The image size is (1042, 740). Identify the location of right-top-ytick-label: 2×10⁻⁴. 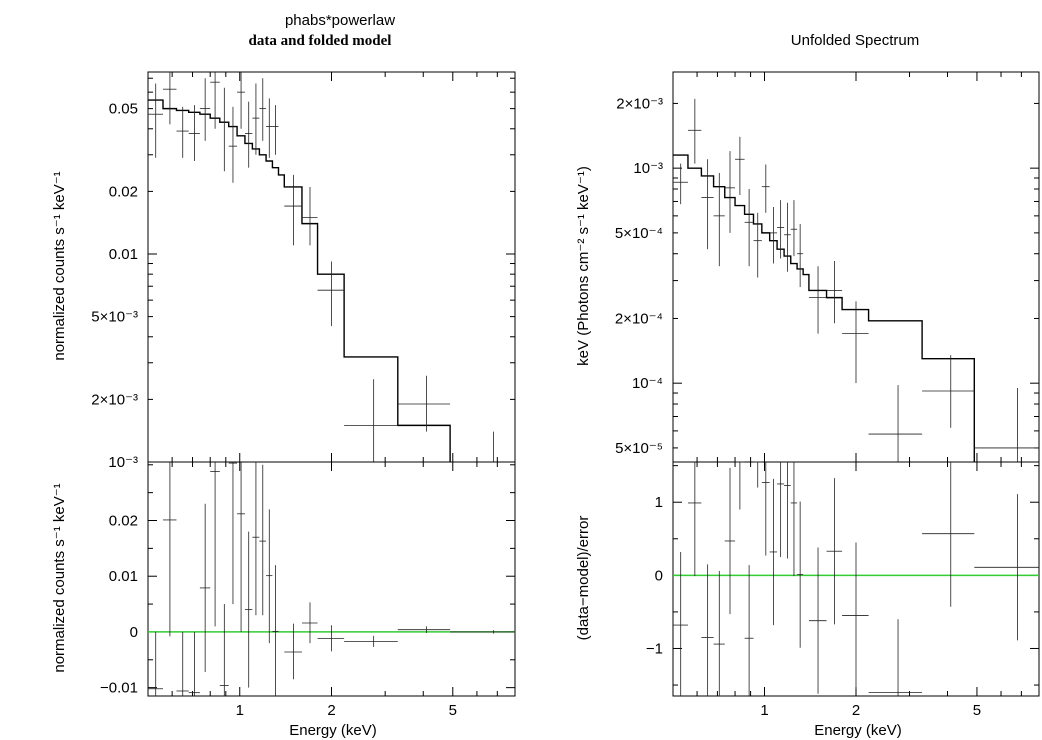
(639, 318).